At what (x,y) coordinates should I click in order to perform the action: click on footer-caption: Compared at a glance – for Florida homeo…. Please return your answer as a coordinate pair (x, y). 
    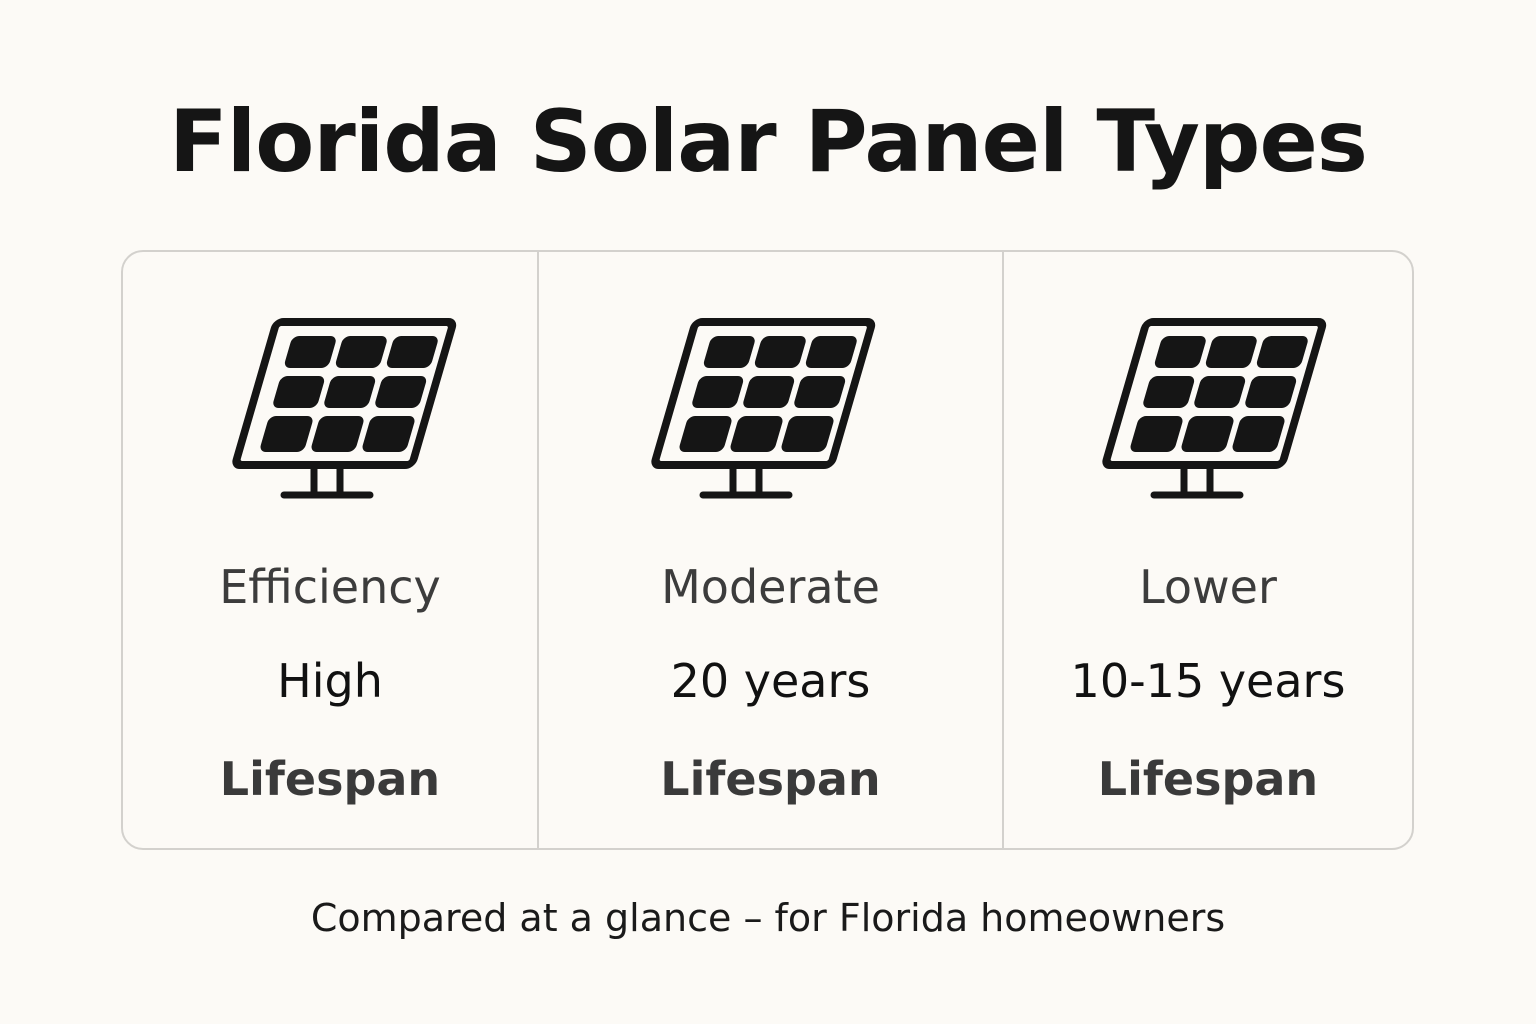
    Looking at the image, I should click on (768, 918).